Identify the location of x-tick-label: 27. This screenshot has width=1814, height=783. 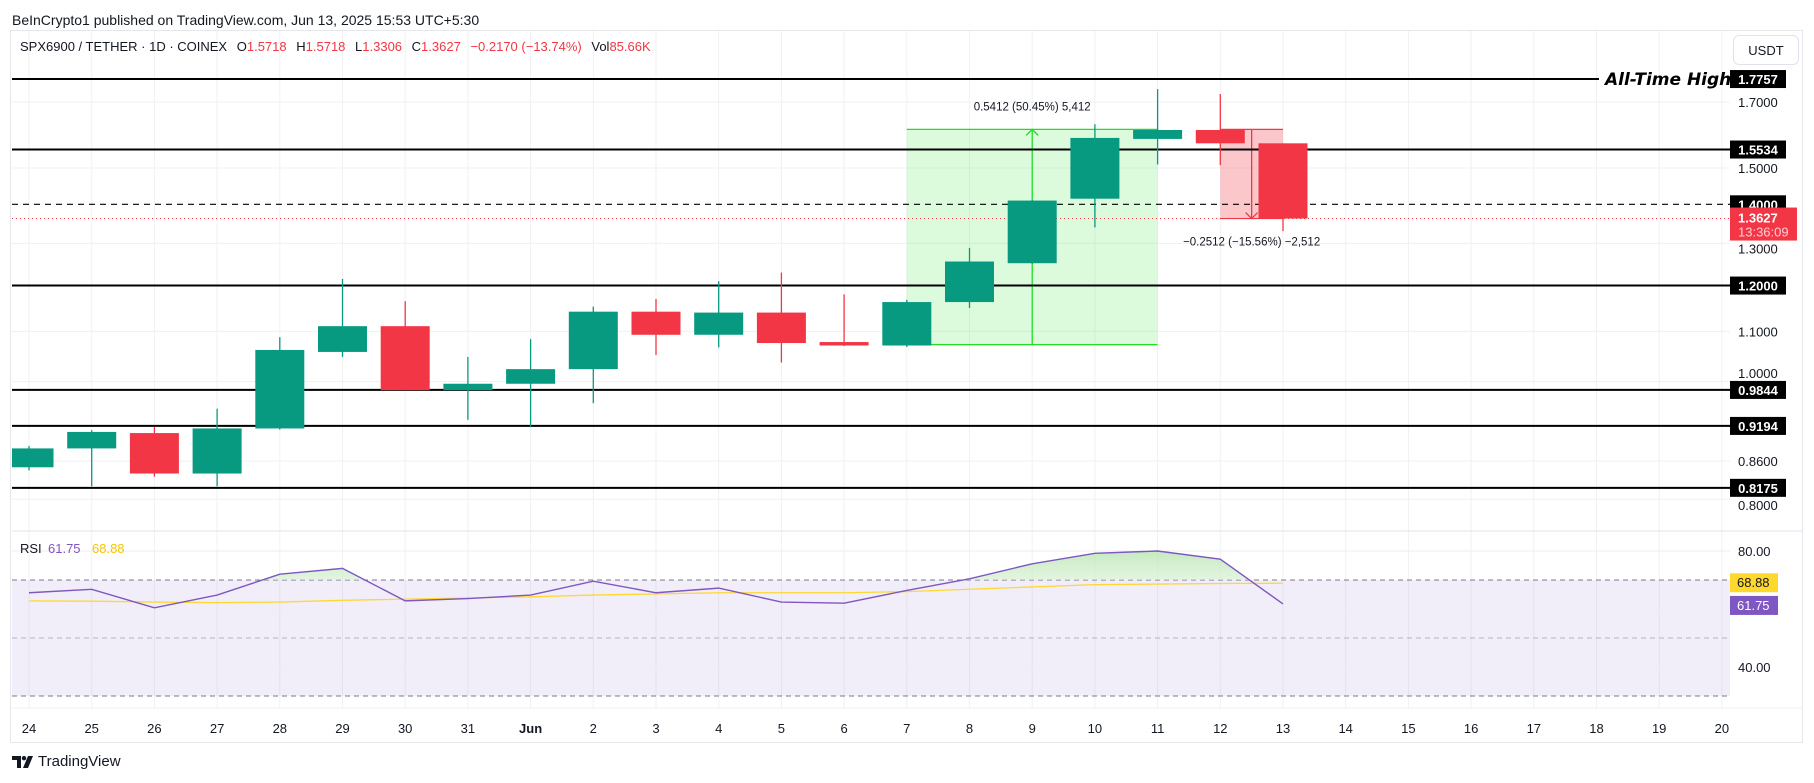
(217, 728).